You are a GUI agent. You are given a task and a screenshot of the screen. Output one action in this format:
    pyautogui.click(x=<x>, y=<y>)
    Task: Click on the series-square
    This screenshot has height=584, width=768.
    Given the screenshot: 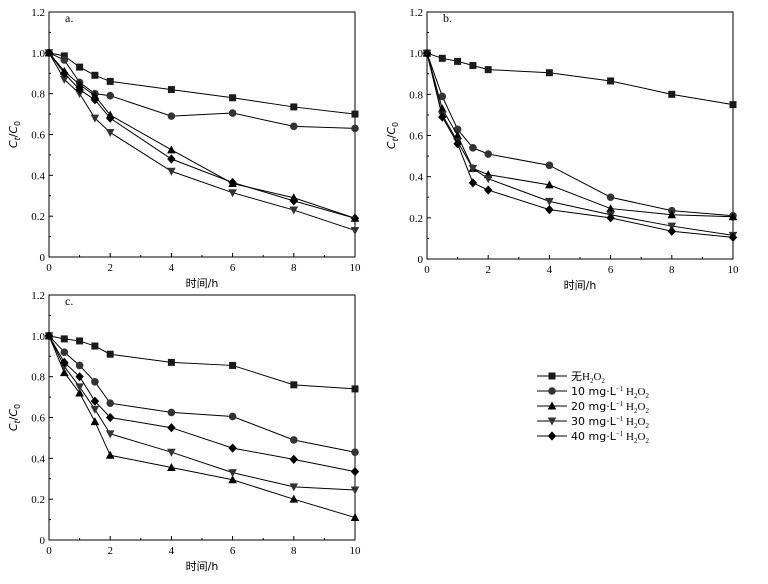 What is the action you would take?
    pyautogui.click(x=202, y=83)
    